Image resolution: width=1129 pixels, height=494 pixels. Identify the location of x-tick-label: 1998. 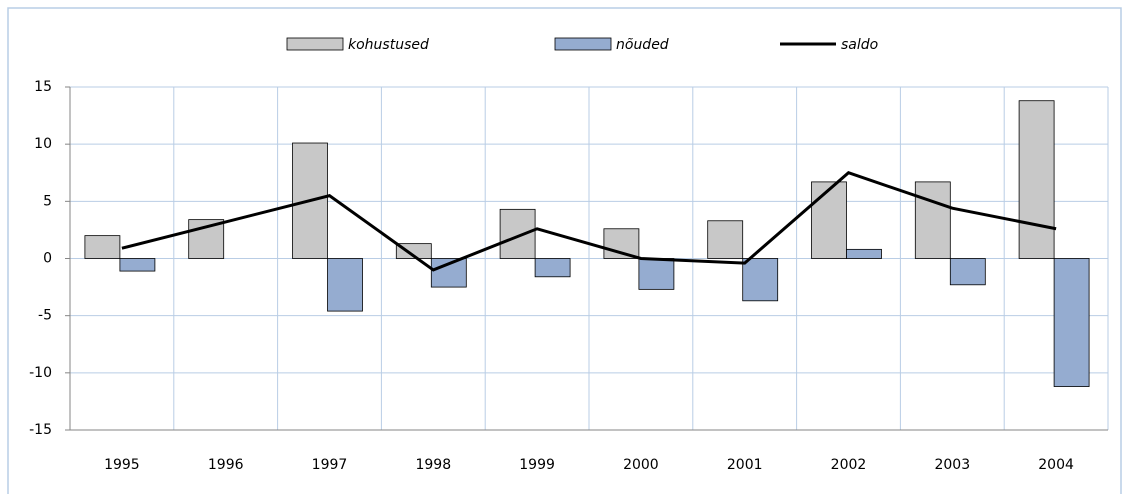
(433, 465).